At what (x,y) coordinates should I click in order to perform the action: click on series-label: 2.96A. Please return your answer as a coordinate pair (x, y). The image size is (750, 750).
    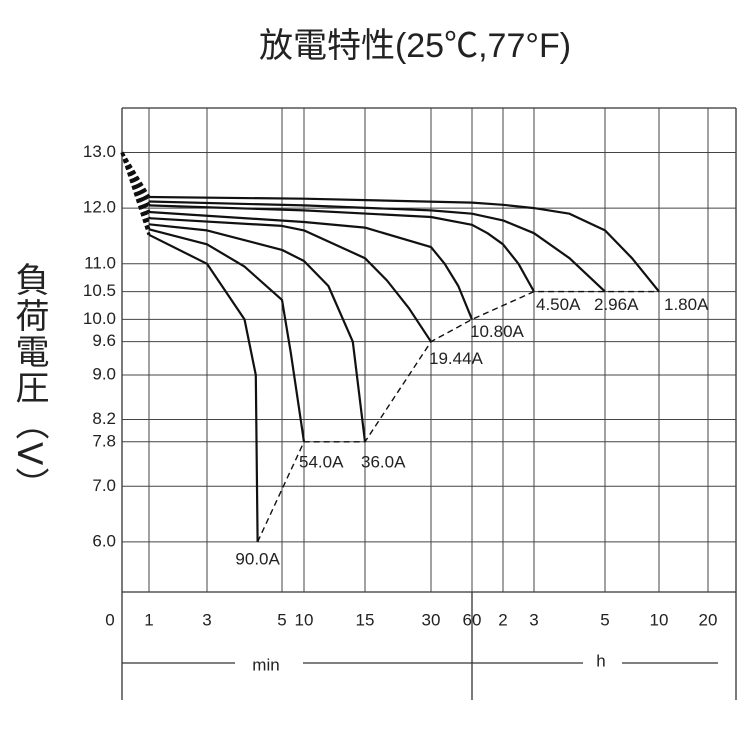
    Looking at the image, I should click on (616, 304).